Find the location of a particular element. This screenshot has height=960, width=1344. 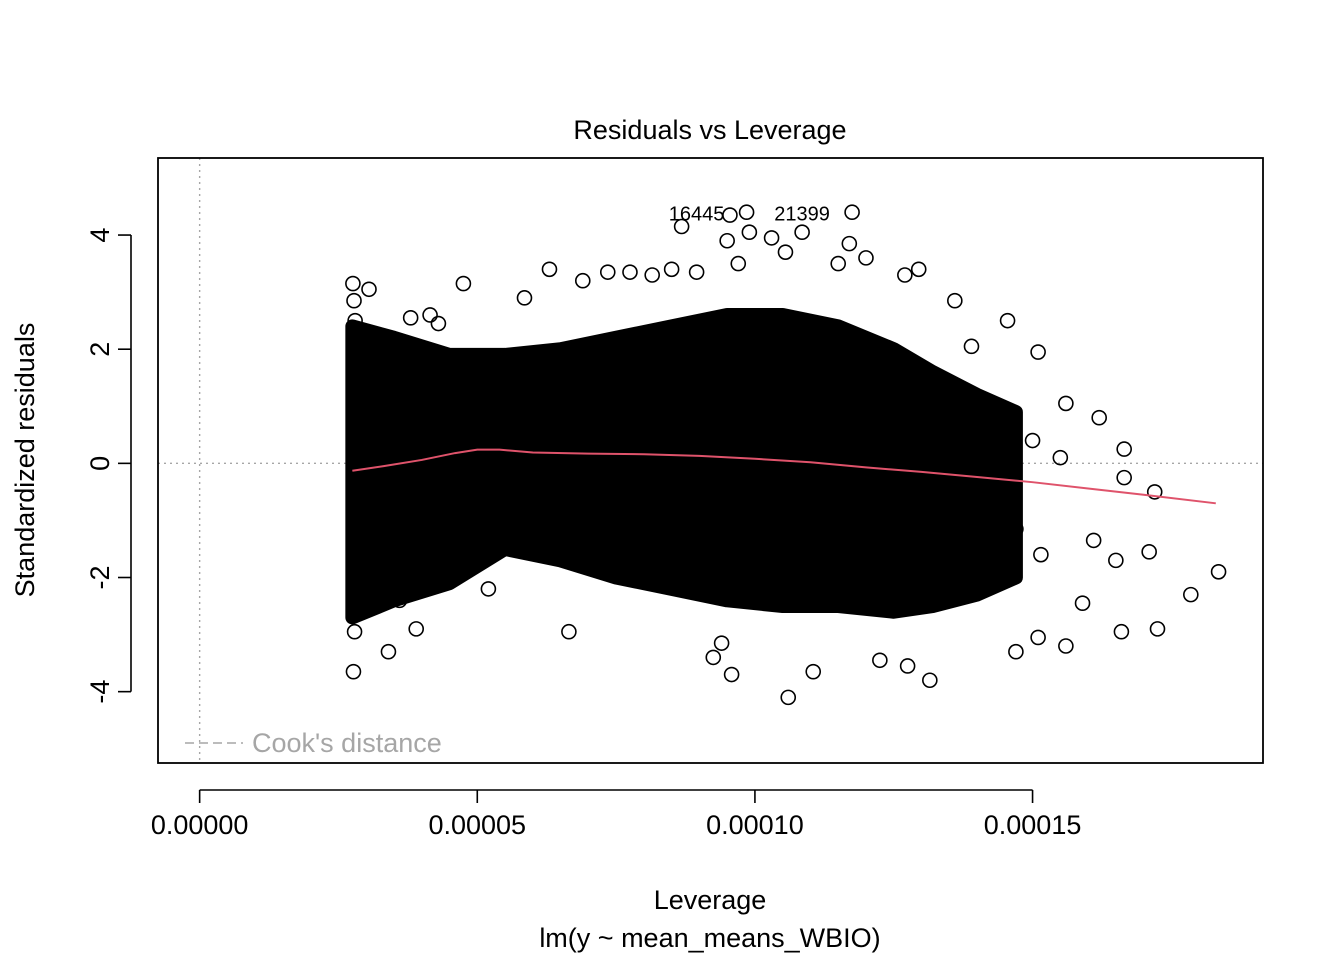

y-axis: -4 -2 0 2 4 is located at coordinates (108, 466).